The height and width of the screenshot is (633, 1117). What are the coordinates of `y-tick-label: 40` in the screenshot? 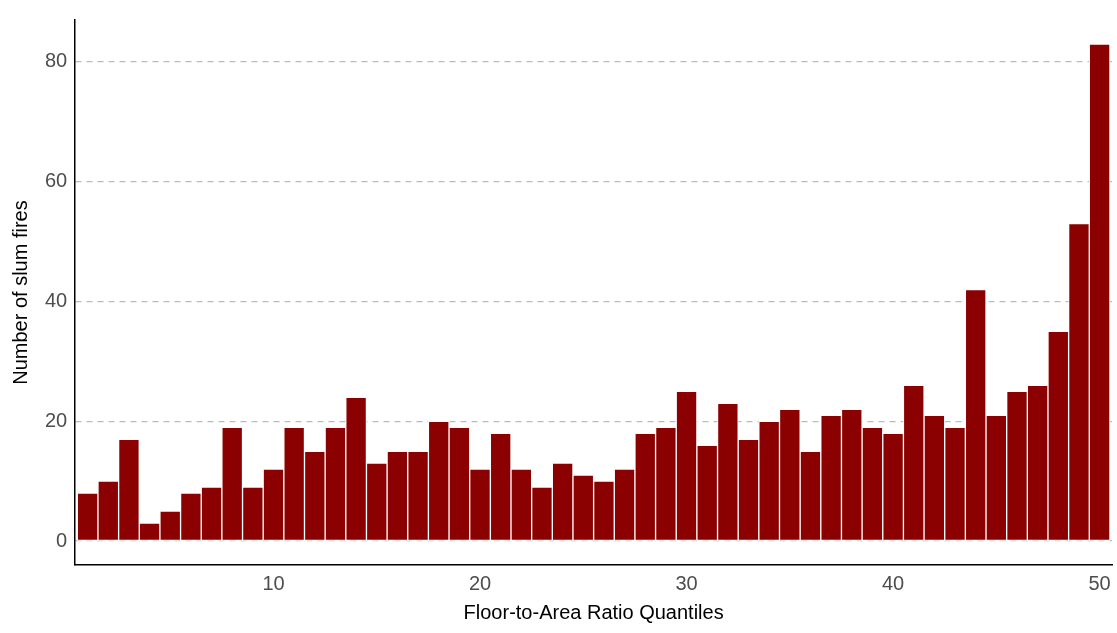 It's located at (56, 300).